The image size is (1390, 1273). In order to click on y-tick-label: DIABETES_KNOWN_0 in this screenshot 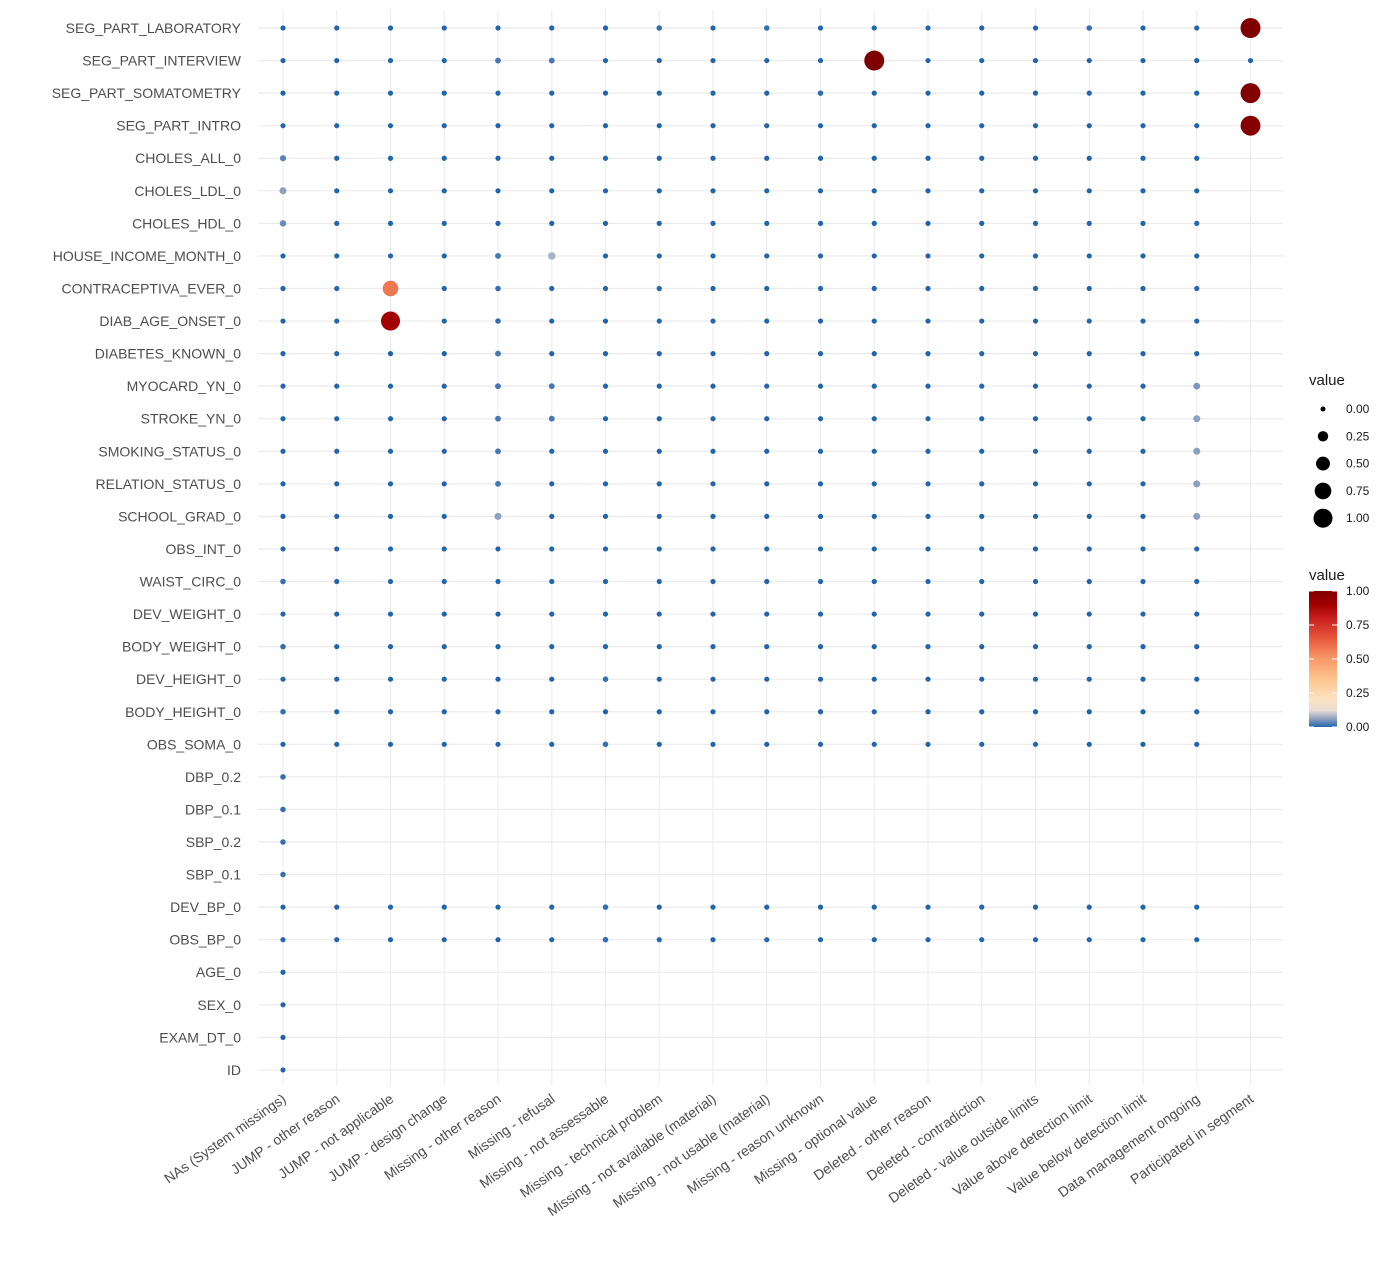, I will do `click(168, 354)`.